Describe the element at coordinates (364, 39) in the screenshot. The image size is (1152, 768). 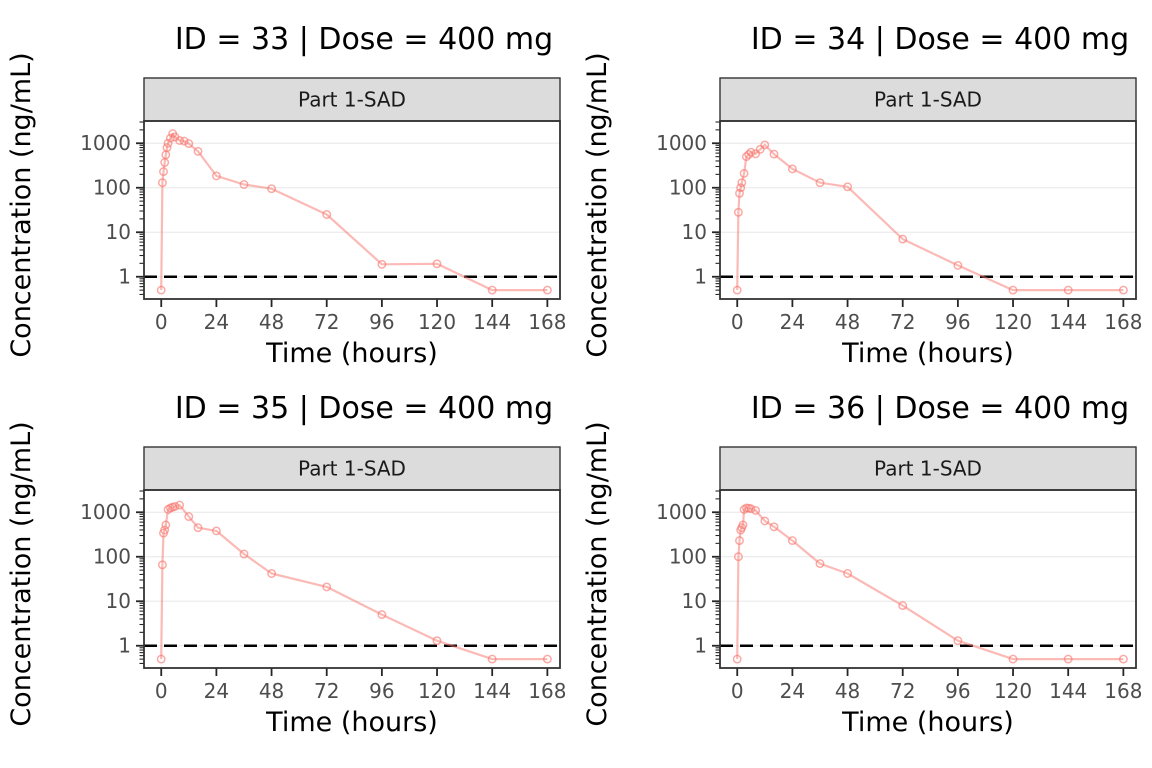
I see `panel-title: ID = 33 | Dose = 400 mg` at that location.